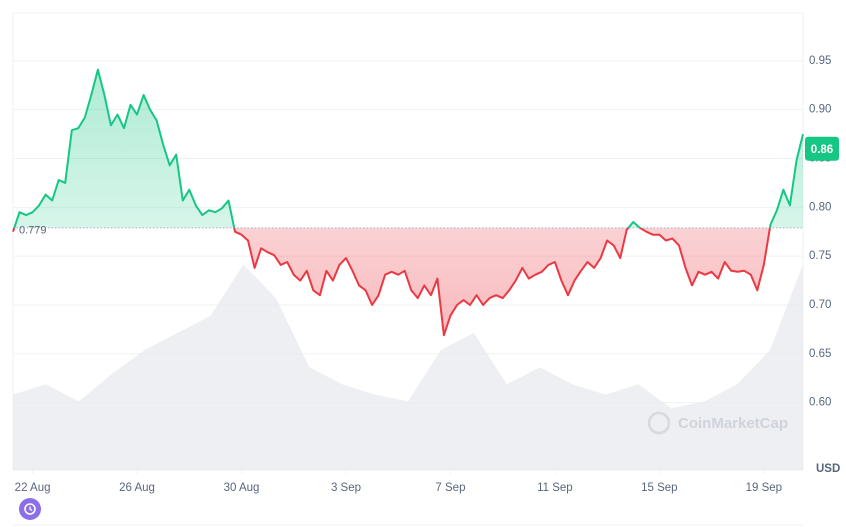  I want to click on y-tick-label: 0.95, so click(820, 61).